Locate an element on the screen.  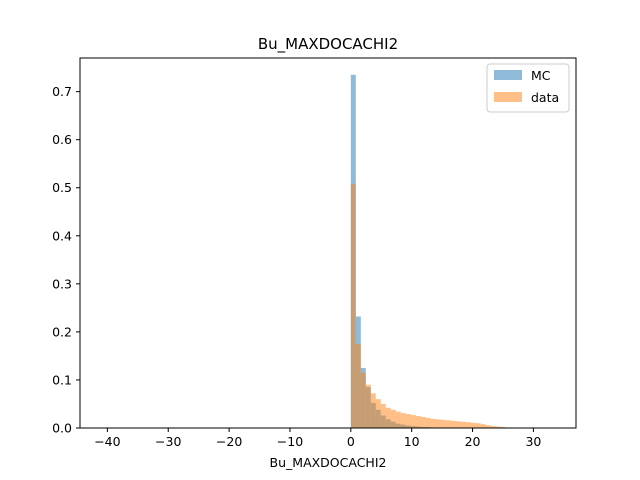
y-tick-label: 0.6 is located at coordinates (62, 139).